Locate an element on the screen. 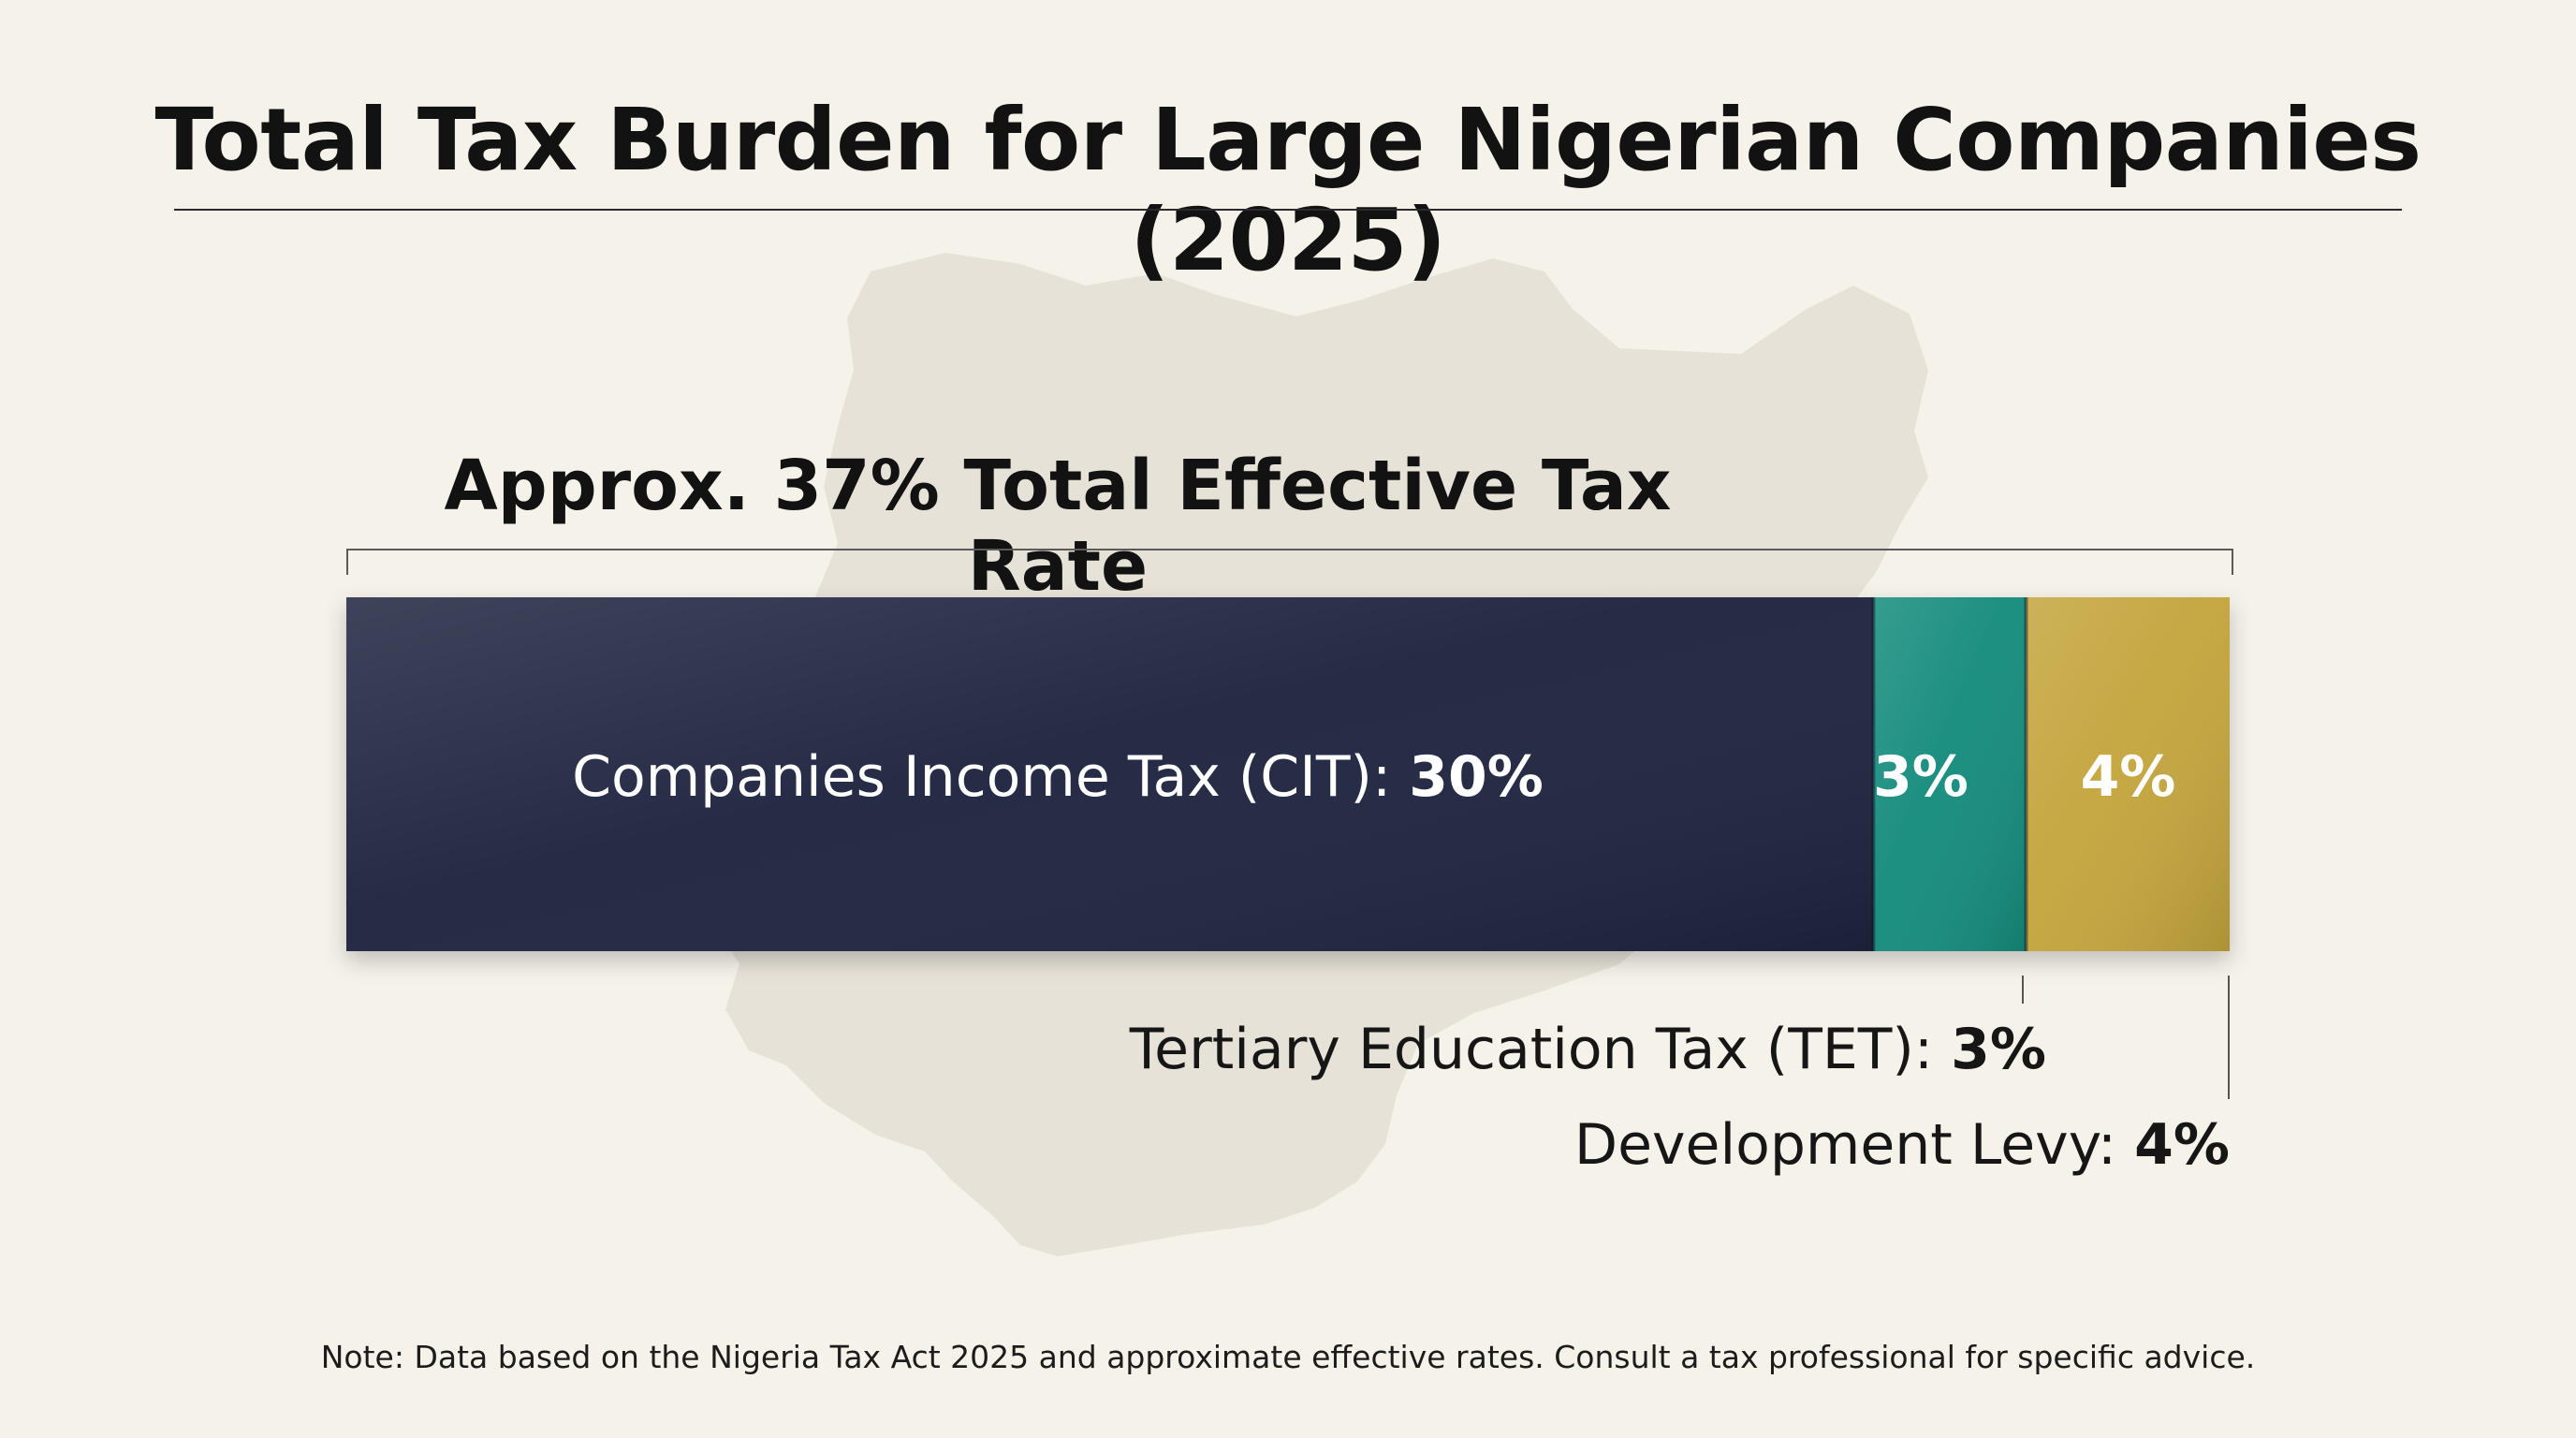 This screenshot has width=2576, height=1438. tet-callout-name: Tertiary Education Tax (TET): is located at coordinates (1531, 1049).